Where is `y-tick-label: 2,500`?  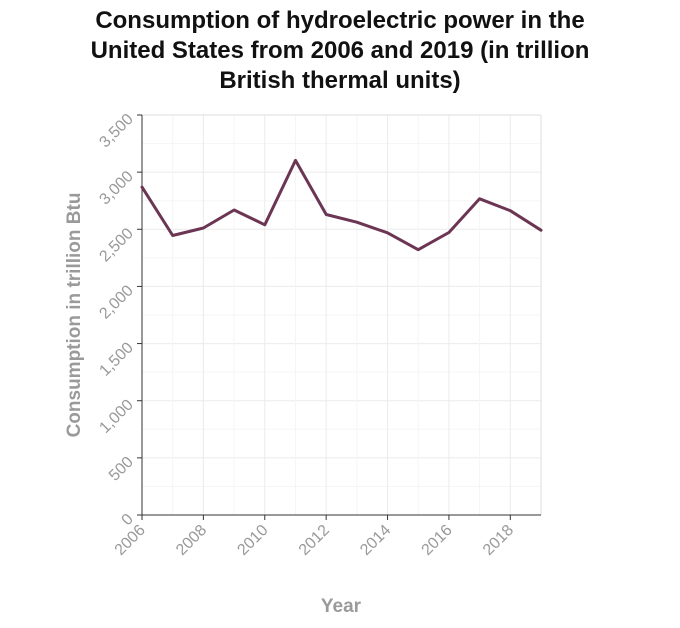 y-tick-label: 2,500 is located at coordinates (116, 245).